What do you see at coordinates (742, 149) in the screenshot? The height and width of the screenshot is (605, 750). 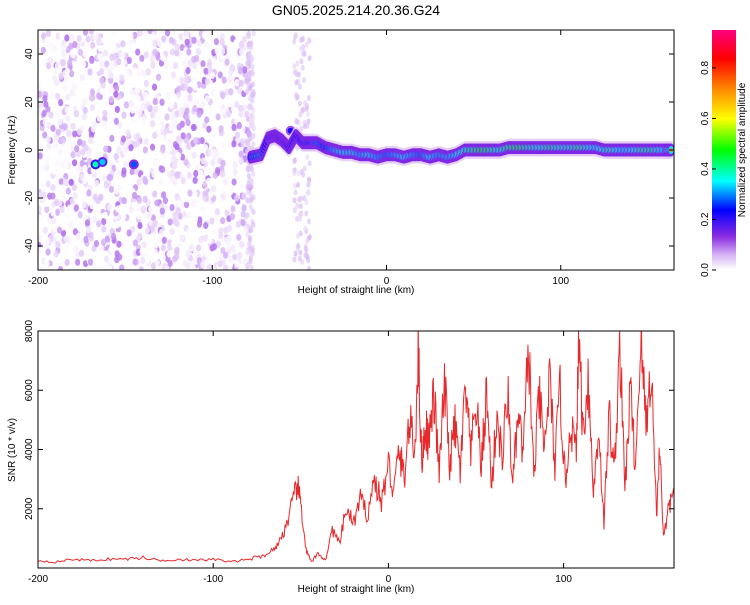 I see `colorbar-label: Normalized spectral amplitude` at bounding box center [742, 149].